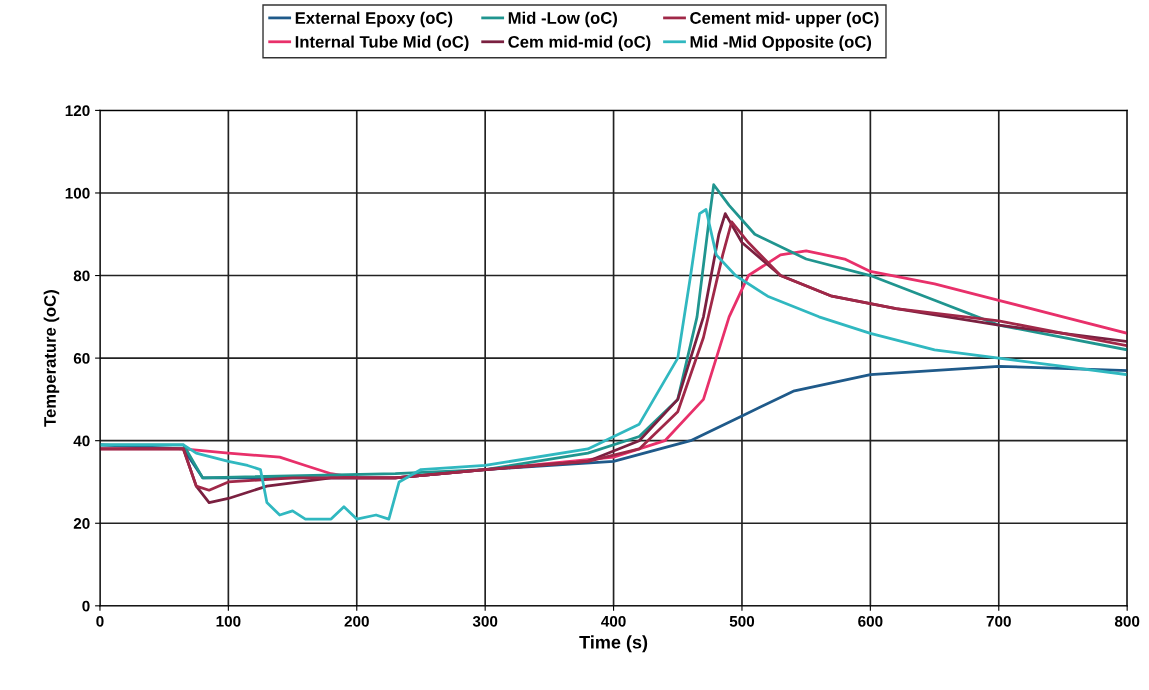 Image resolution: width=1149 pixels, height=690 pixels. Describe the element at coordinates (51, 358) in the screenshot. I see `y-axis-title: Temperature (oC)` at that location.